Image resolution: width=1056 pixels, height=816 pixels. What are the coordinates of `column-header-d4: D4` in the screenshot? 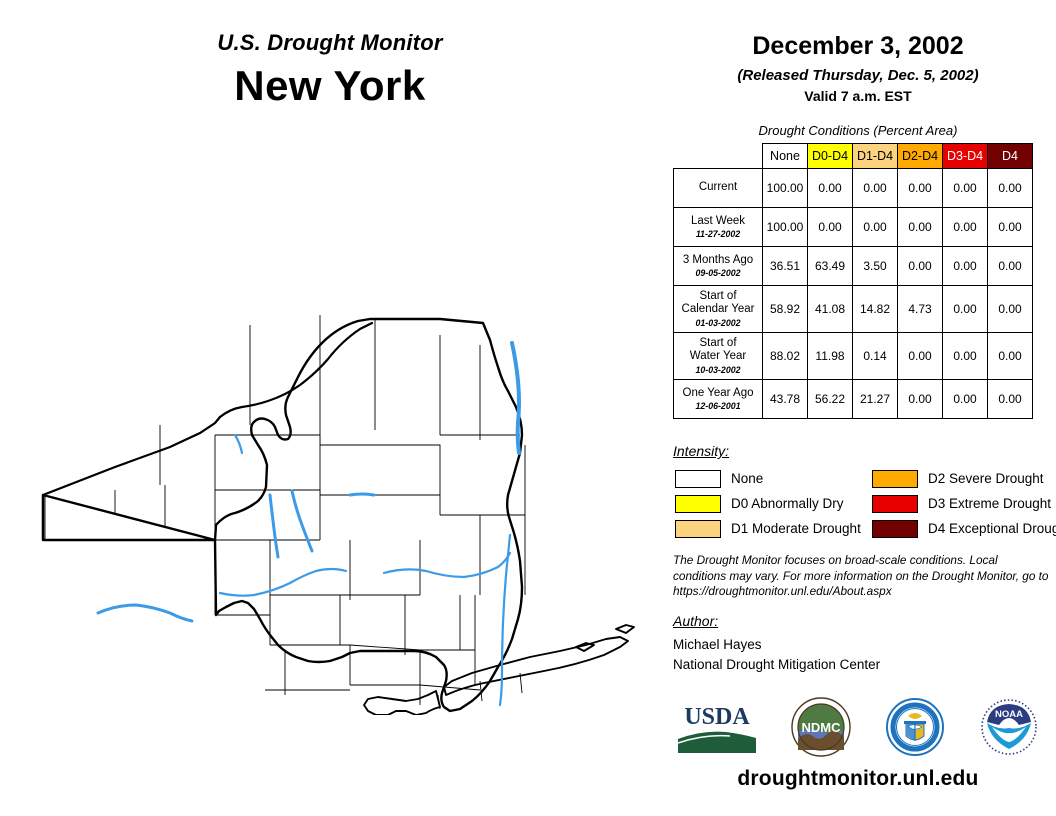 It's located at (1010, 156).